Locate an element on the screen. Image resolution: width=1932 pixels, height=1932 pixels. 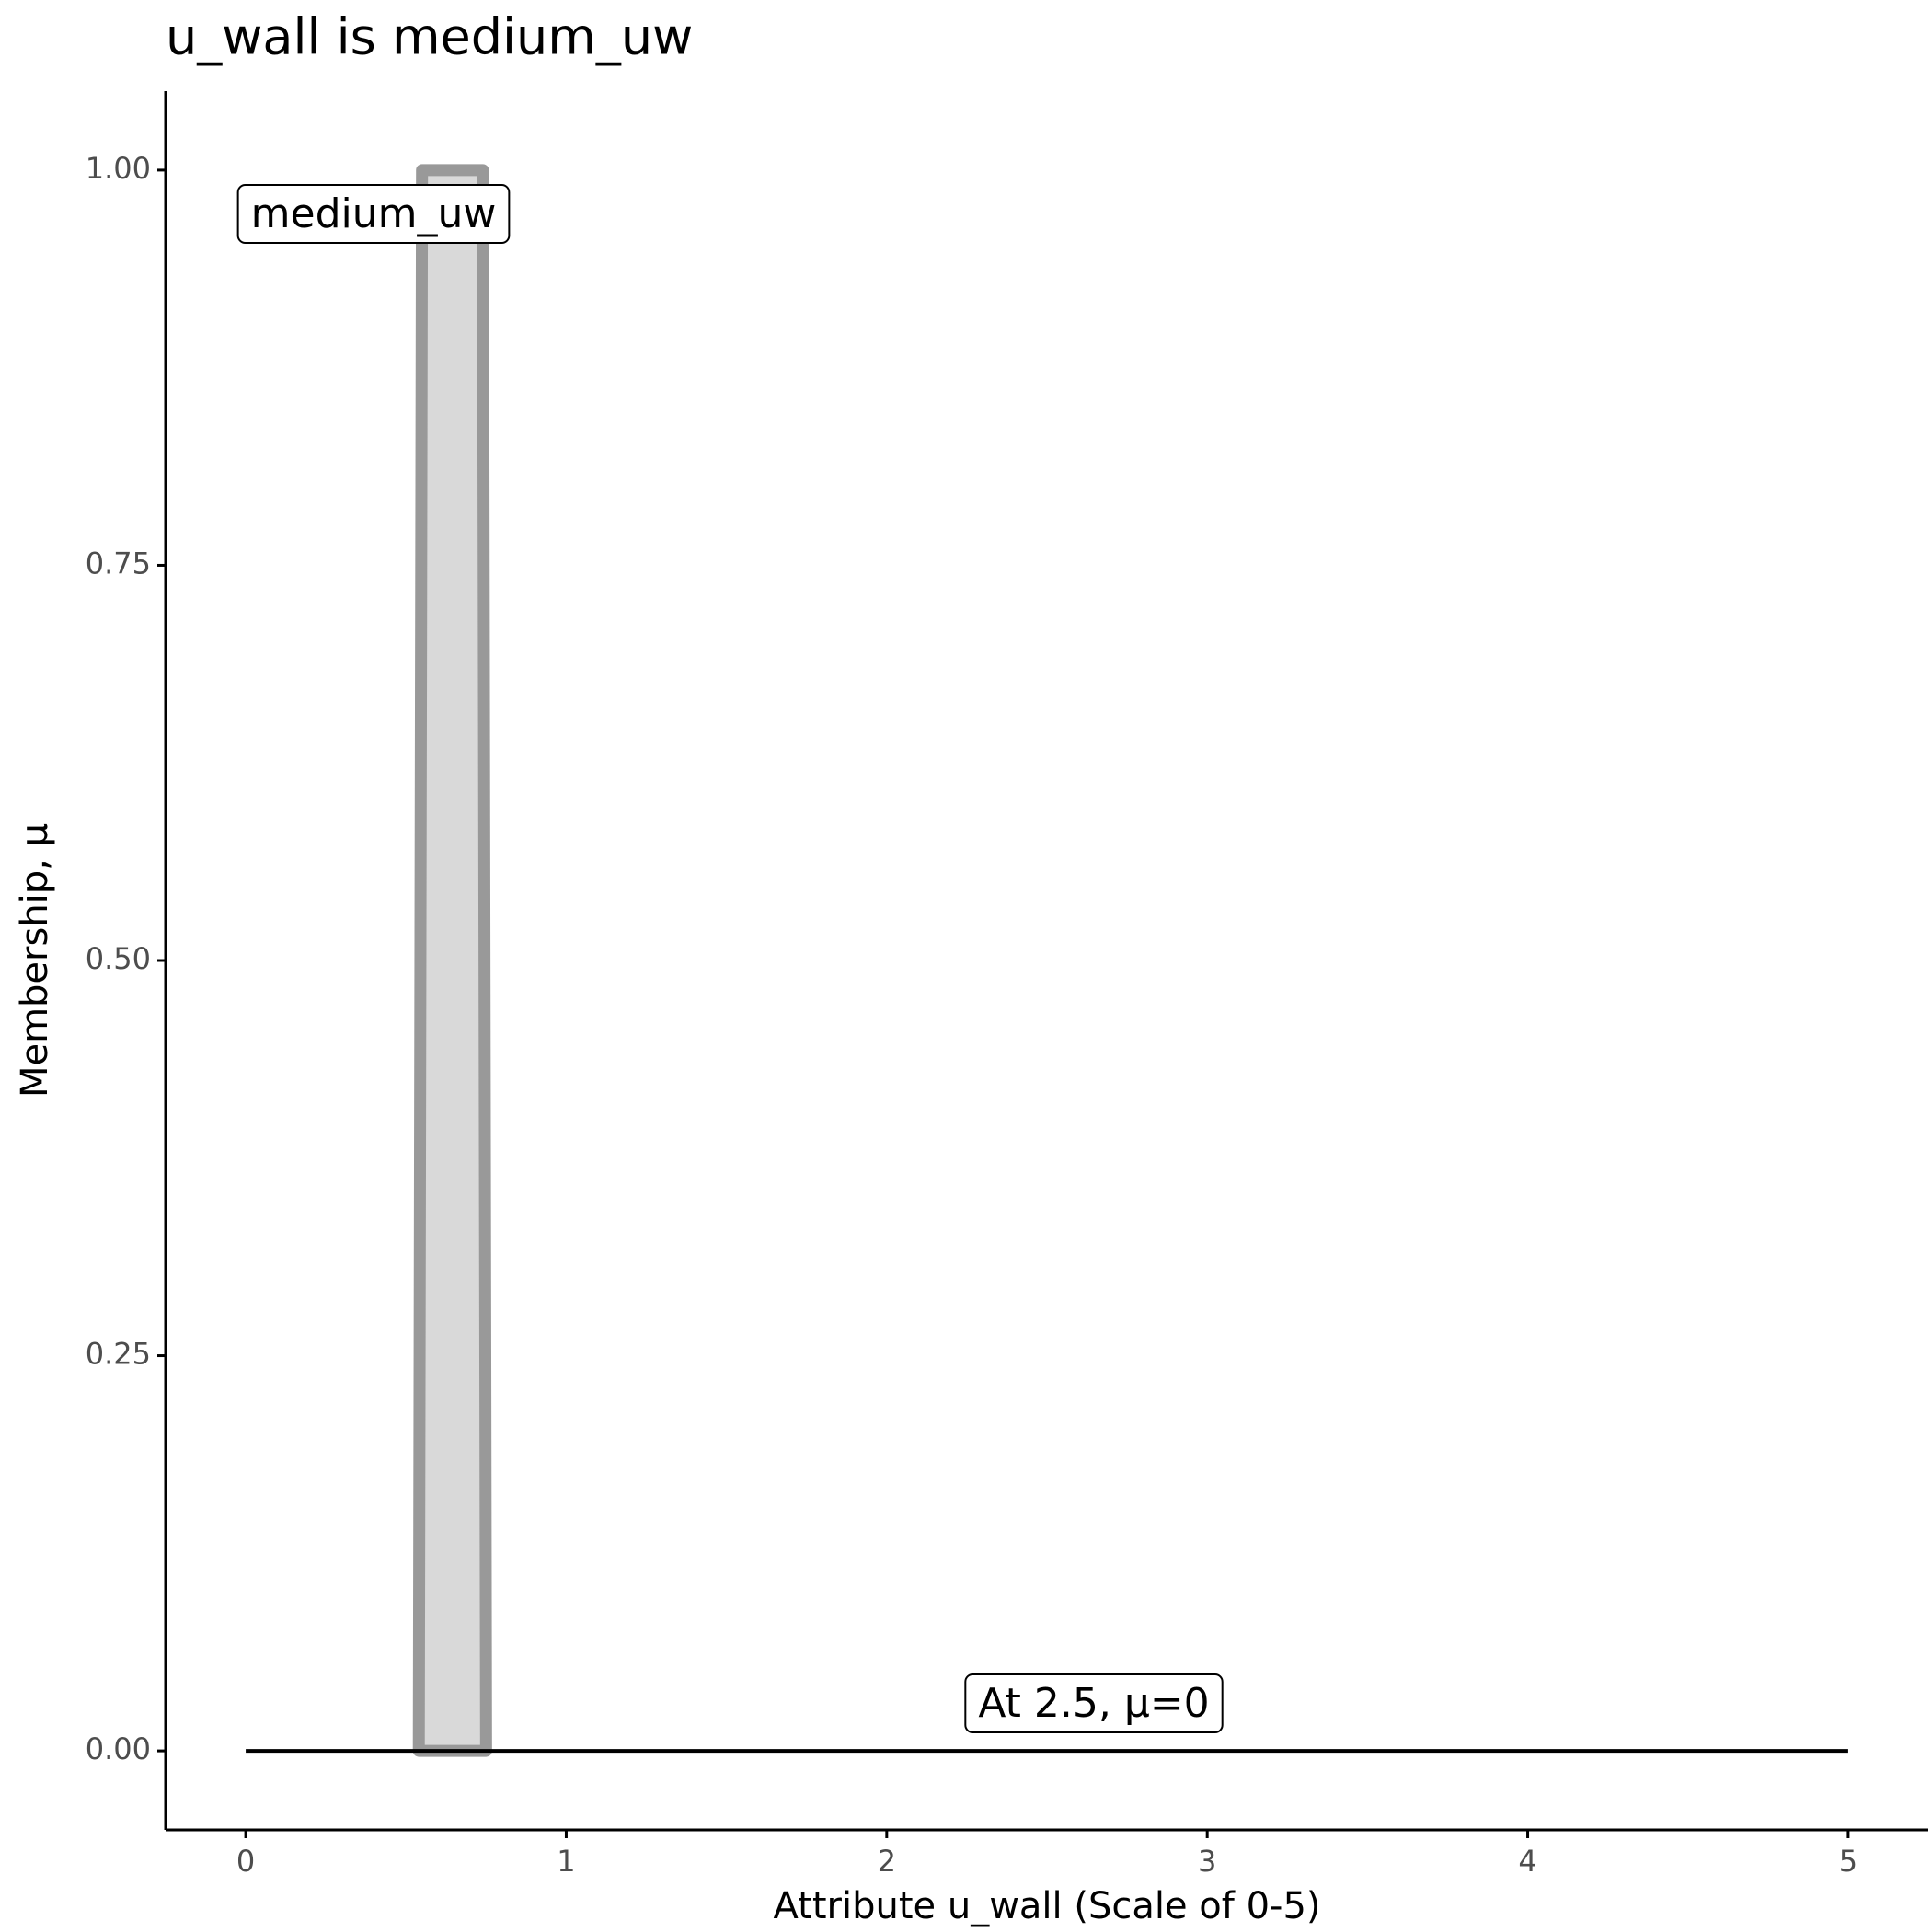
x-tick-label: 3 is located at coordinates (1207, 1861).